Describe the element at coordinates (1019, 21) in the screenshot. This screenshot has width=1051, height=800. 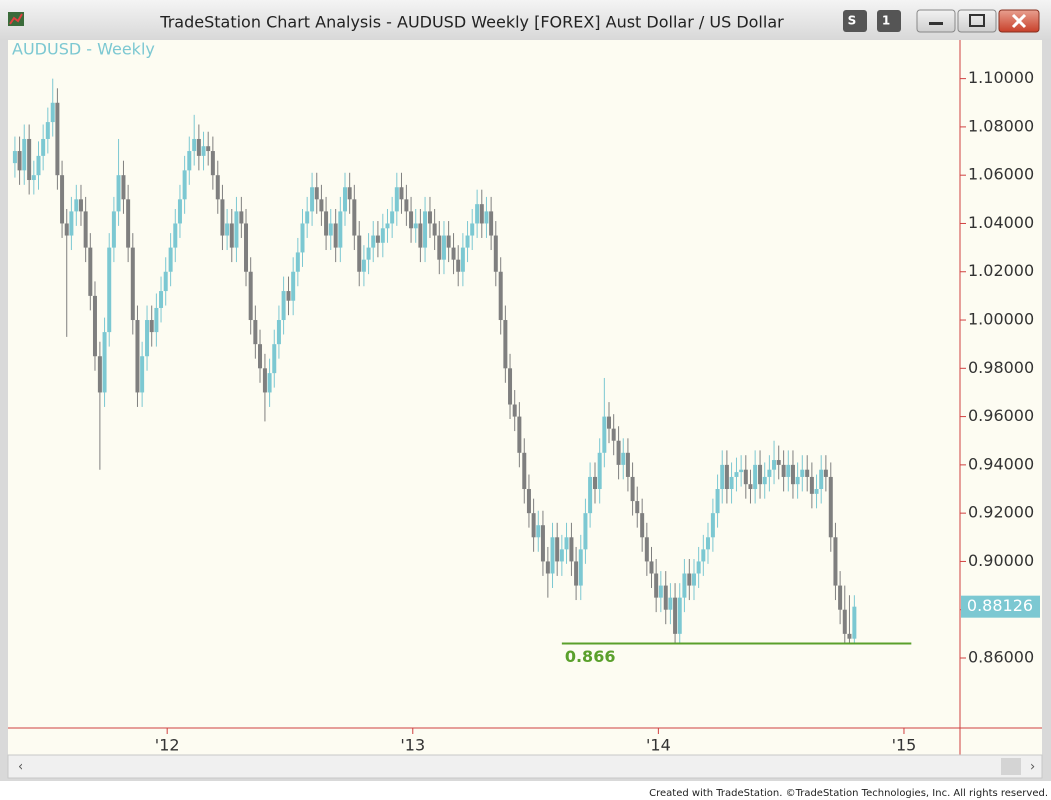
I see `close-icon` at that location.